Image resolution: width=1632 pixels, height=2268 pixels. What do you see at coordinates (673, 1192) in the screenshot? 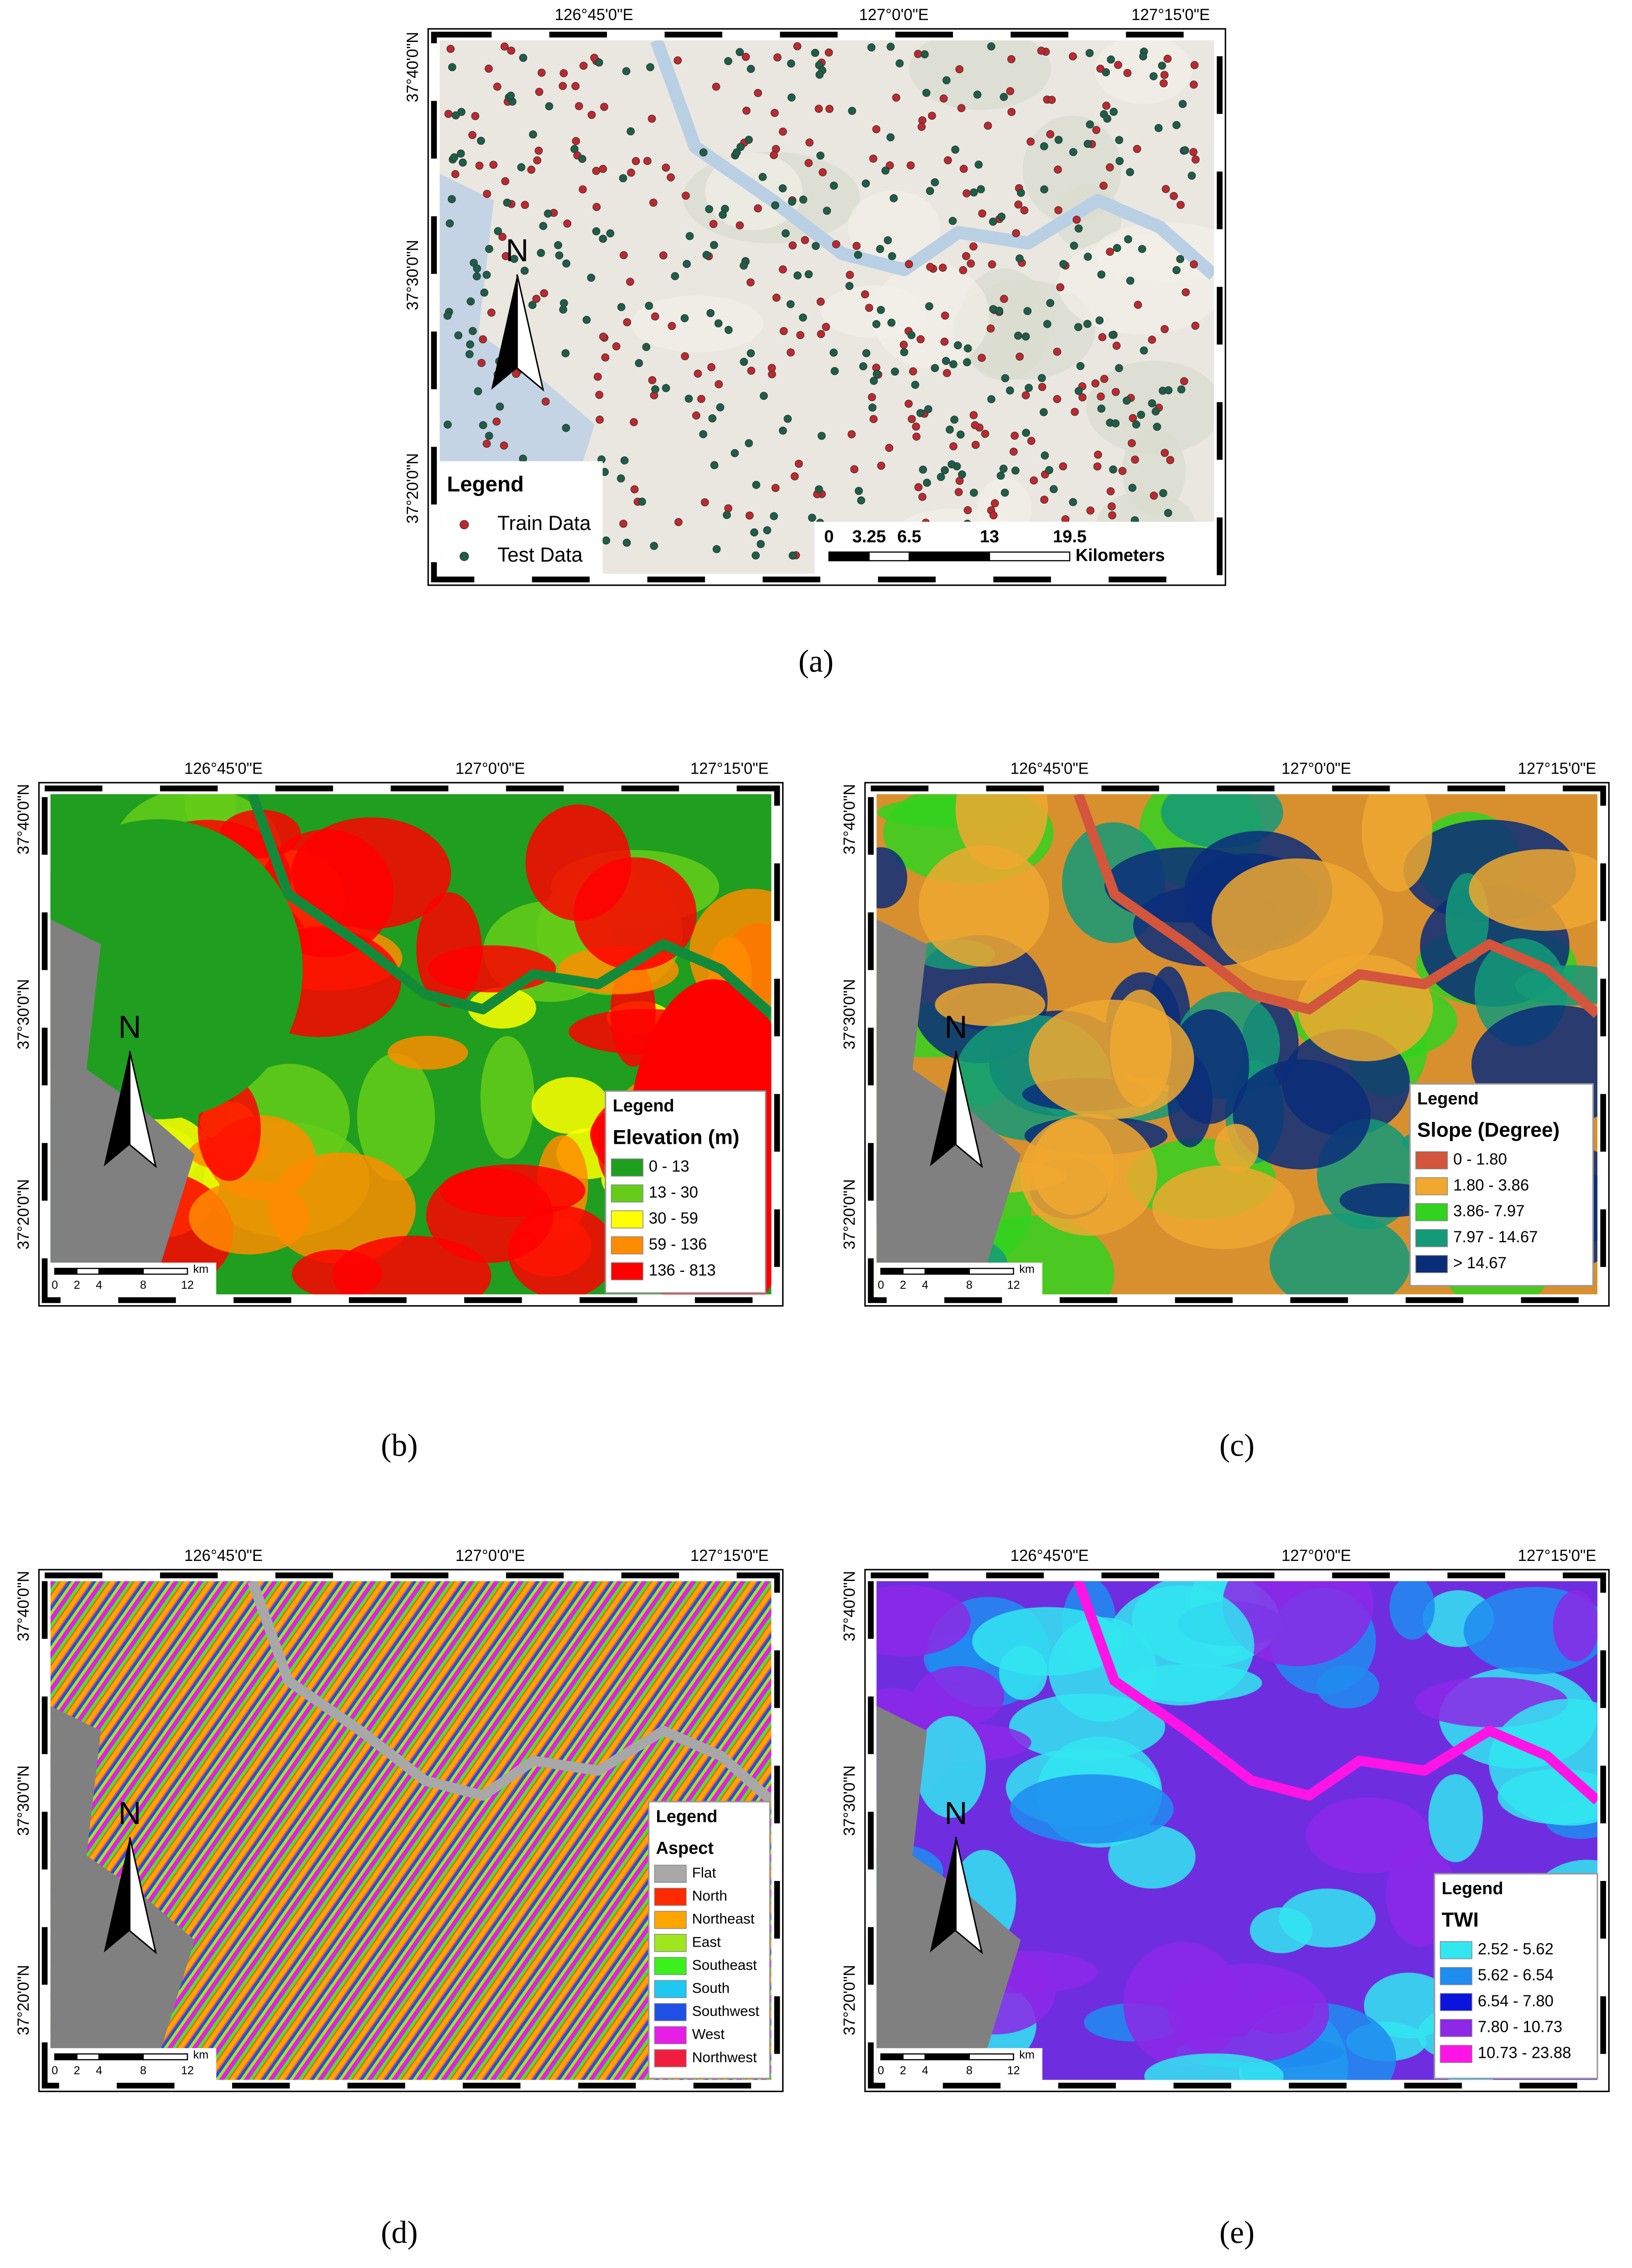
I see `legend-item: 13 - 30` at bounding box center [673, 1192].